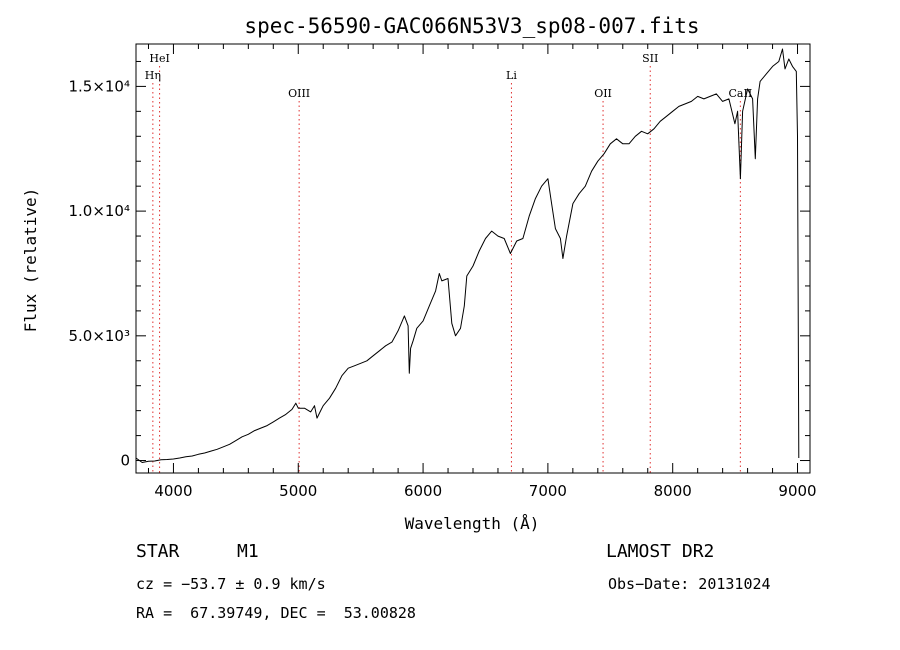 The image size is (900, 650). Describe the element at coordinates (650, 58) in the screenshot. I see `spectral-line-label: SII` at that location.